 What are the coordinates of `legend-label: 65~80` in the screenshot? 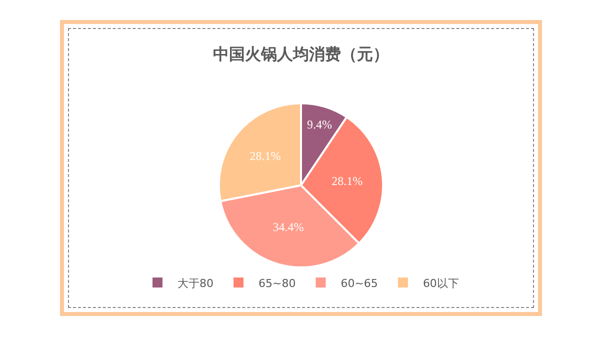 It's located at (277, 283).